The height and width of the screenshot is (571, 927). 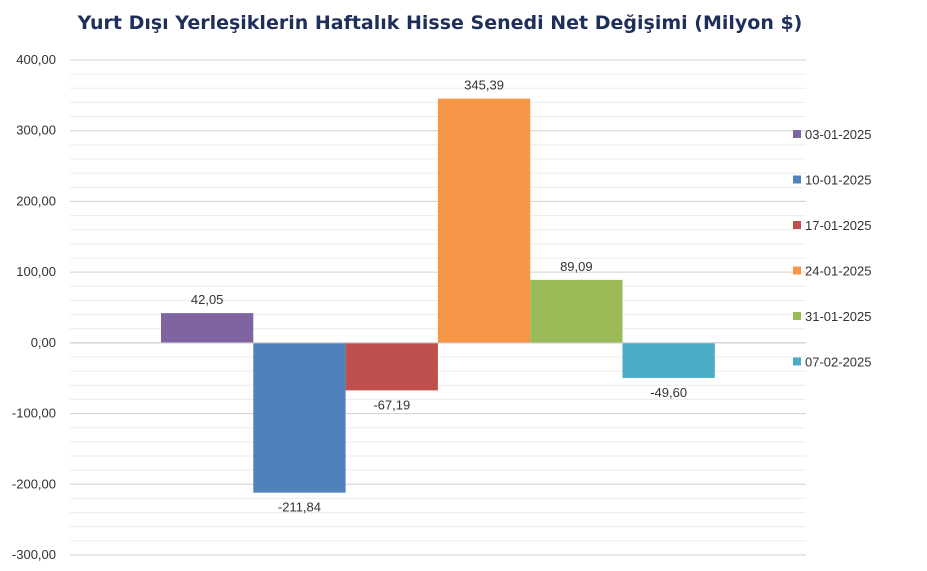 What do you see at coordinates (43, 342) in the screenshot?
I see `y-tick-label: 0,00` at bounding box center [43, 342].